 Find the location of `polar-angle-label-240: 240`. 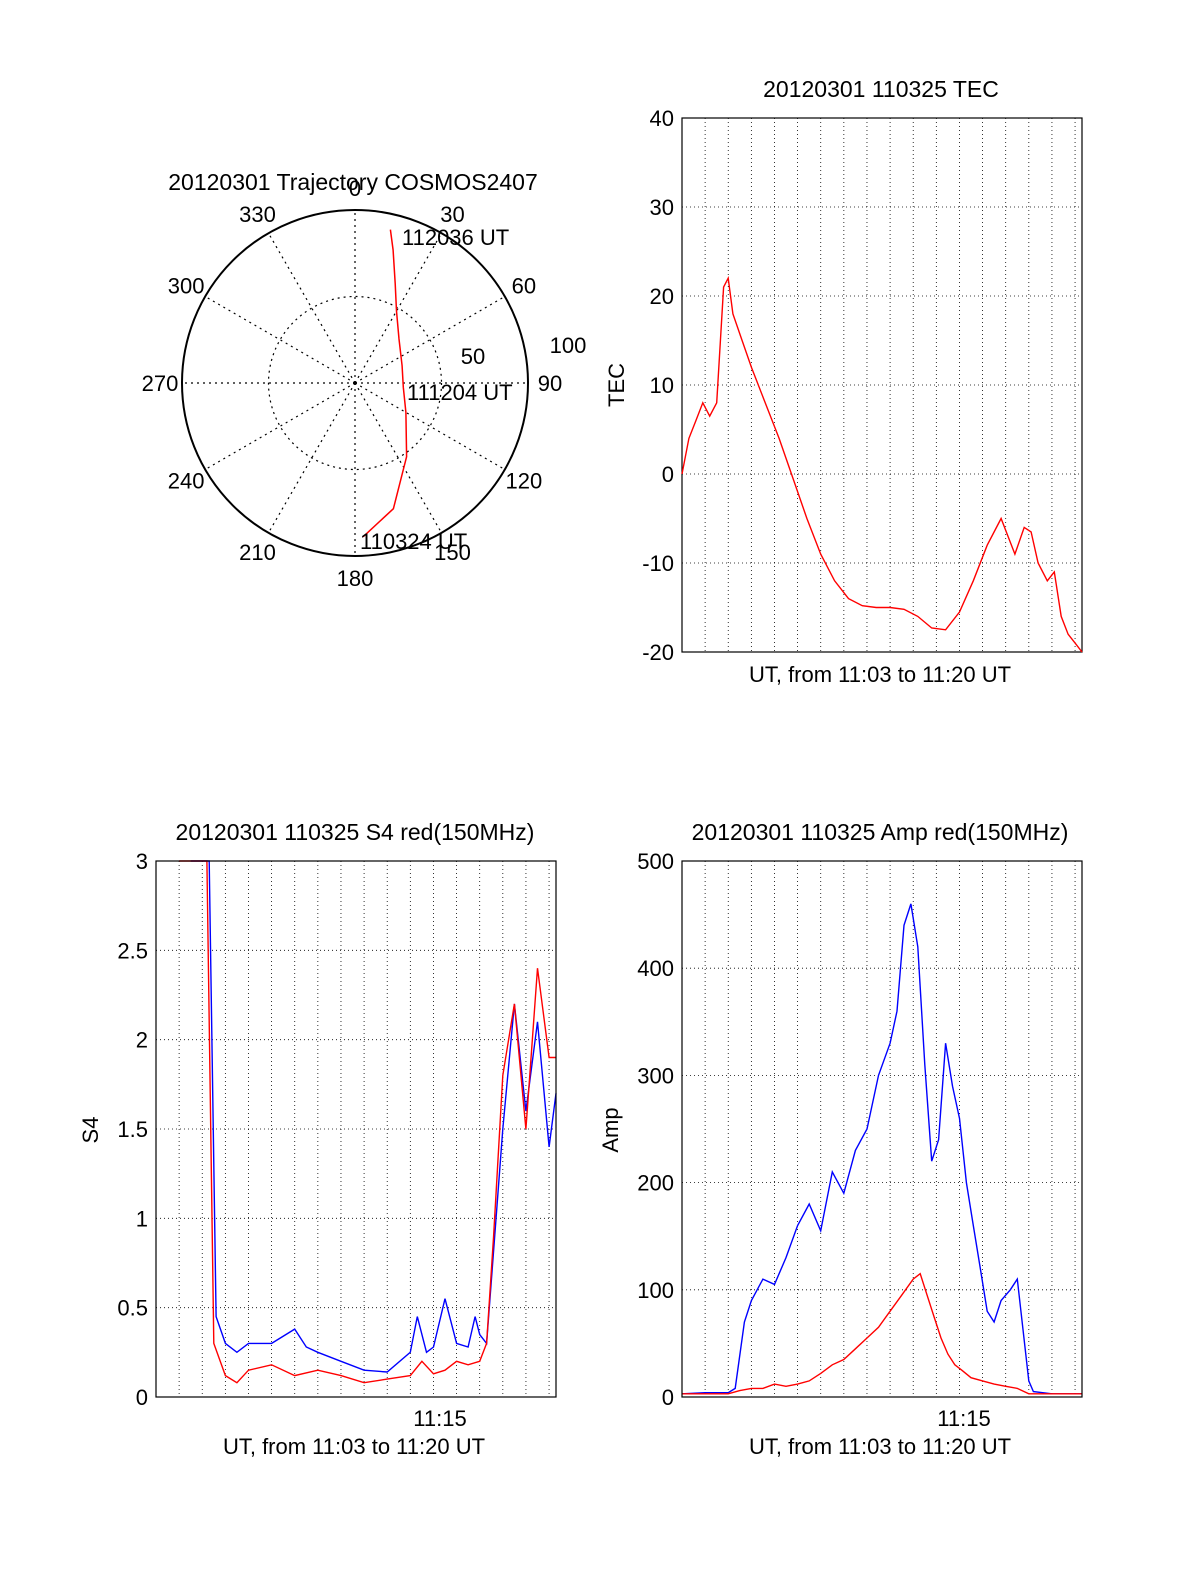

polar-angle-label-240: 240 is located at coordinates (186, 481).